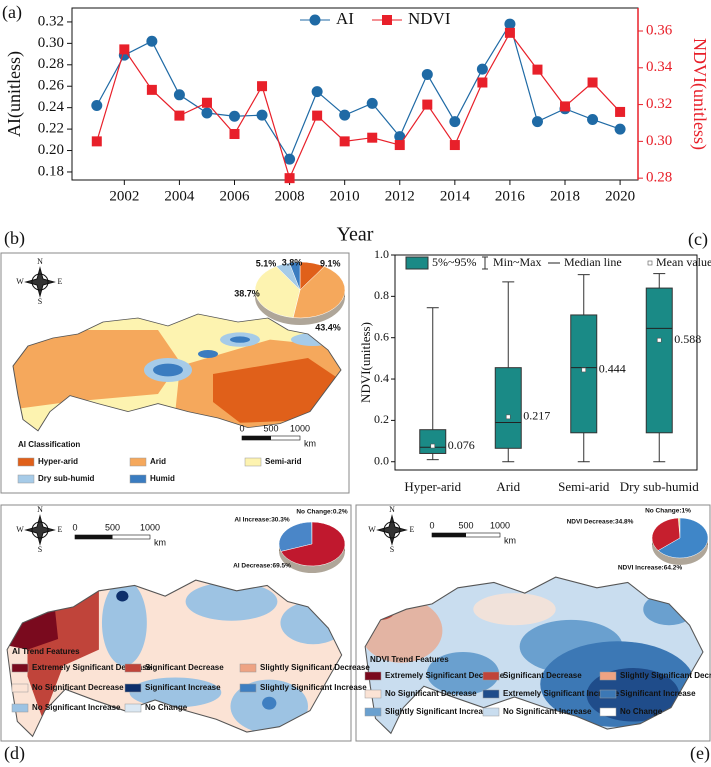  What do you see at coordinates (455, 196) in the screenshot?
I see `x-tick-label: 2014` at bounding box center [455, 196].